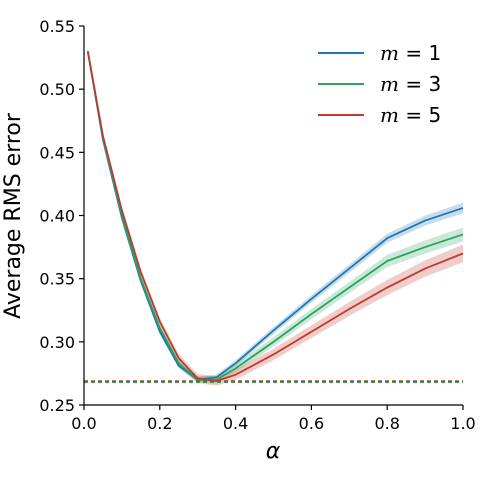 Image resolution: width=480 pixels, height=480 pixels. What do you see at coordinates (410, 53) in the screenshot?
I see `legend-label: m = 1` at bounding box center [410, 53].